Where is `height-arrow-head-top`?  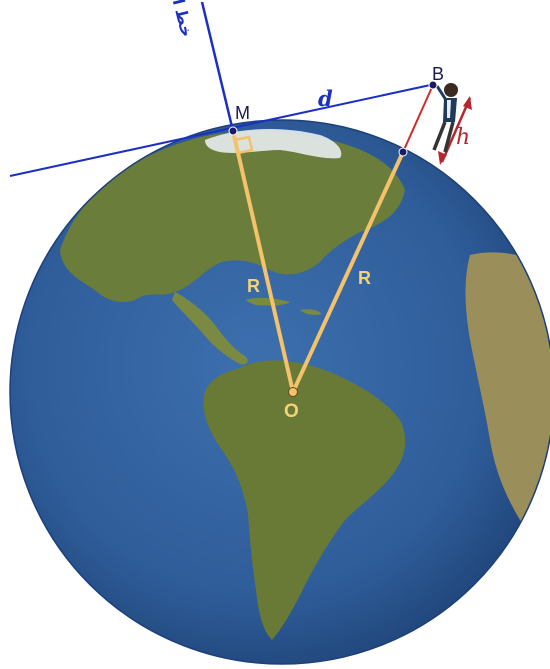
height-arrow-head-top is located at coordinates (467, 103).